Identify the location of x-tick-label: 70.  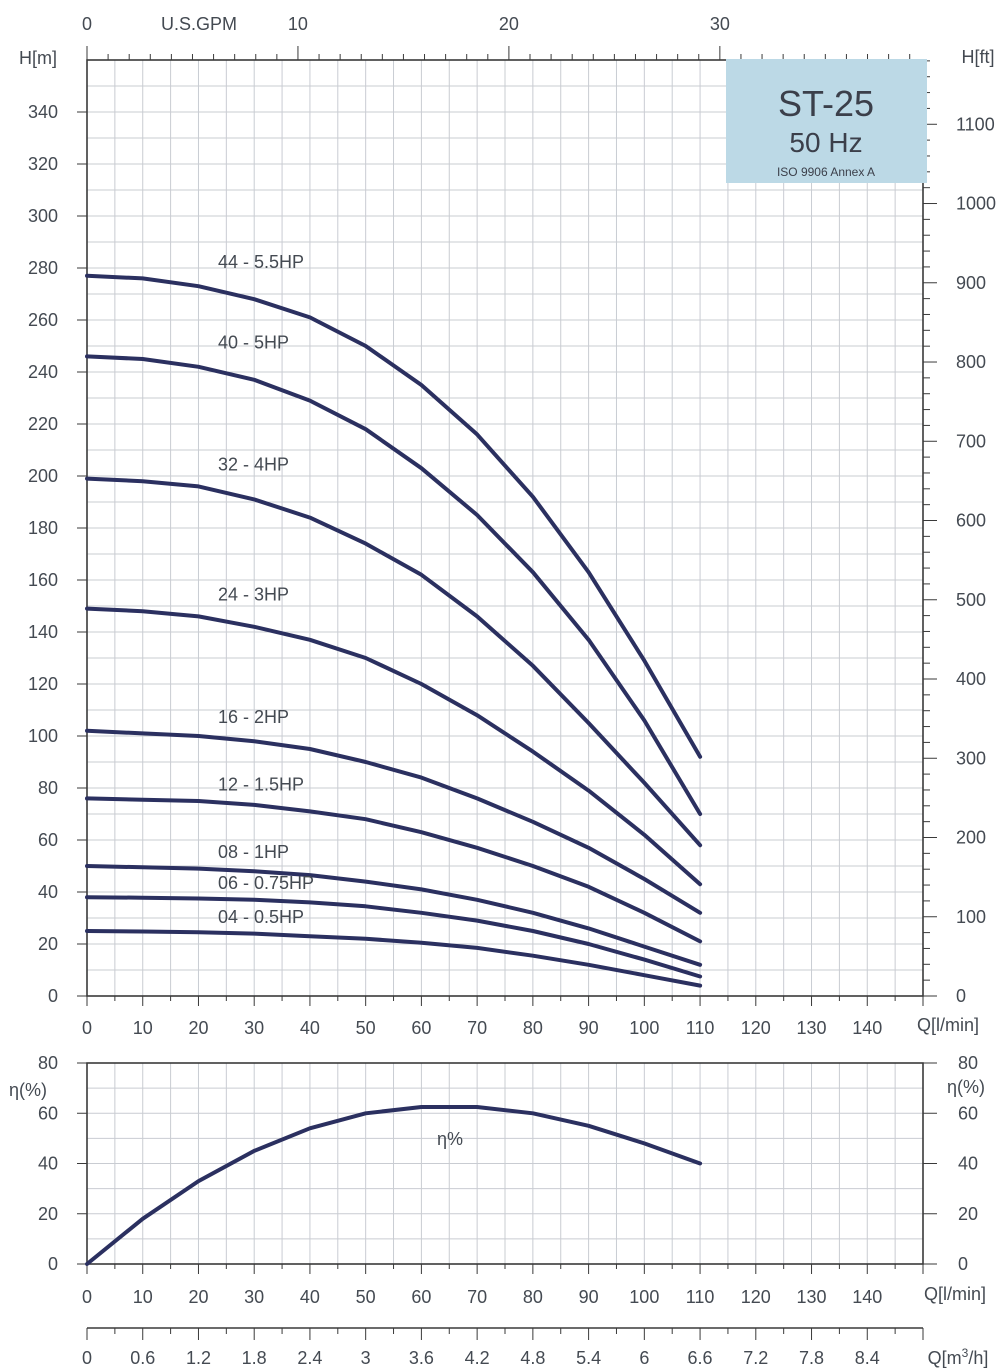
(477, 1028).